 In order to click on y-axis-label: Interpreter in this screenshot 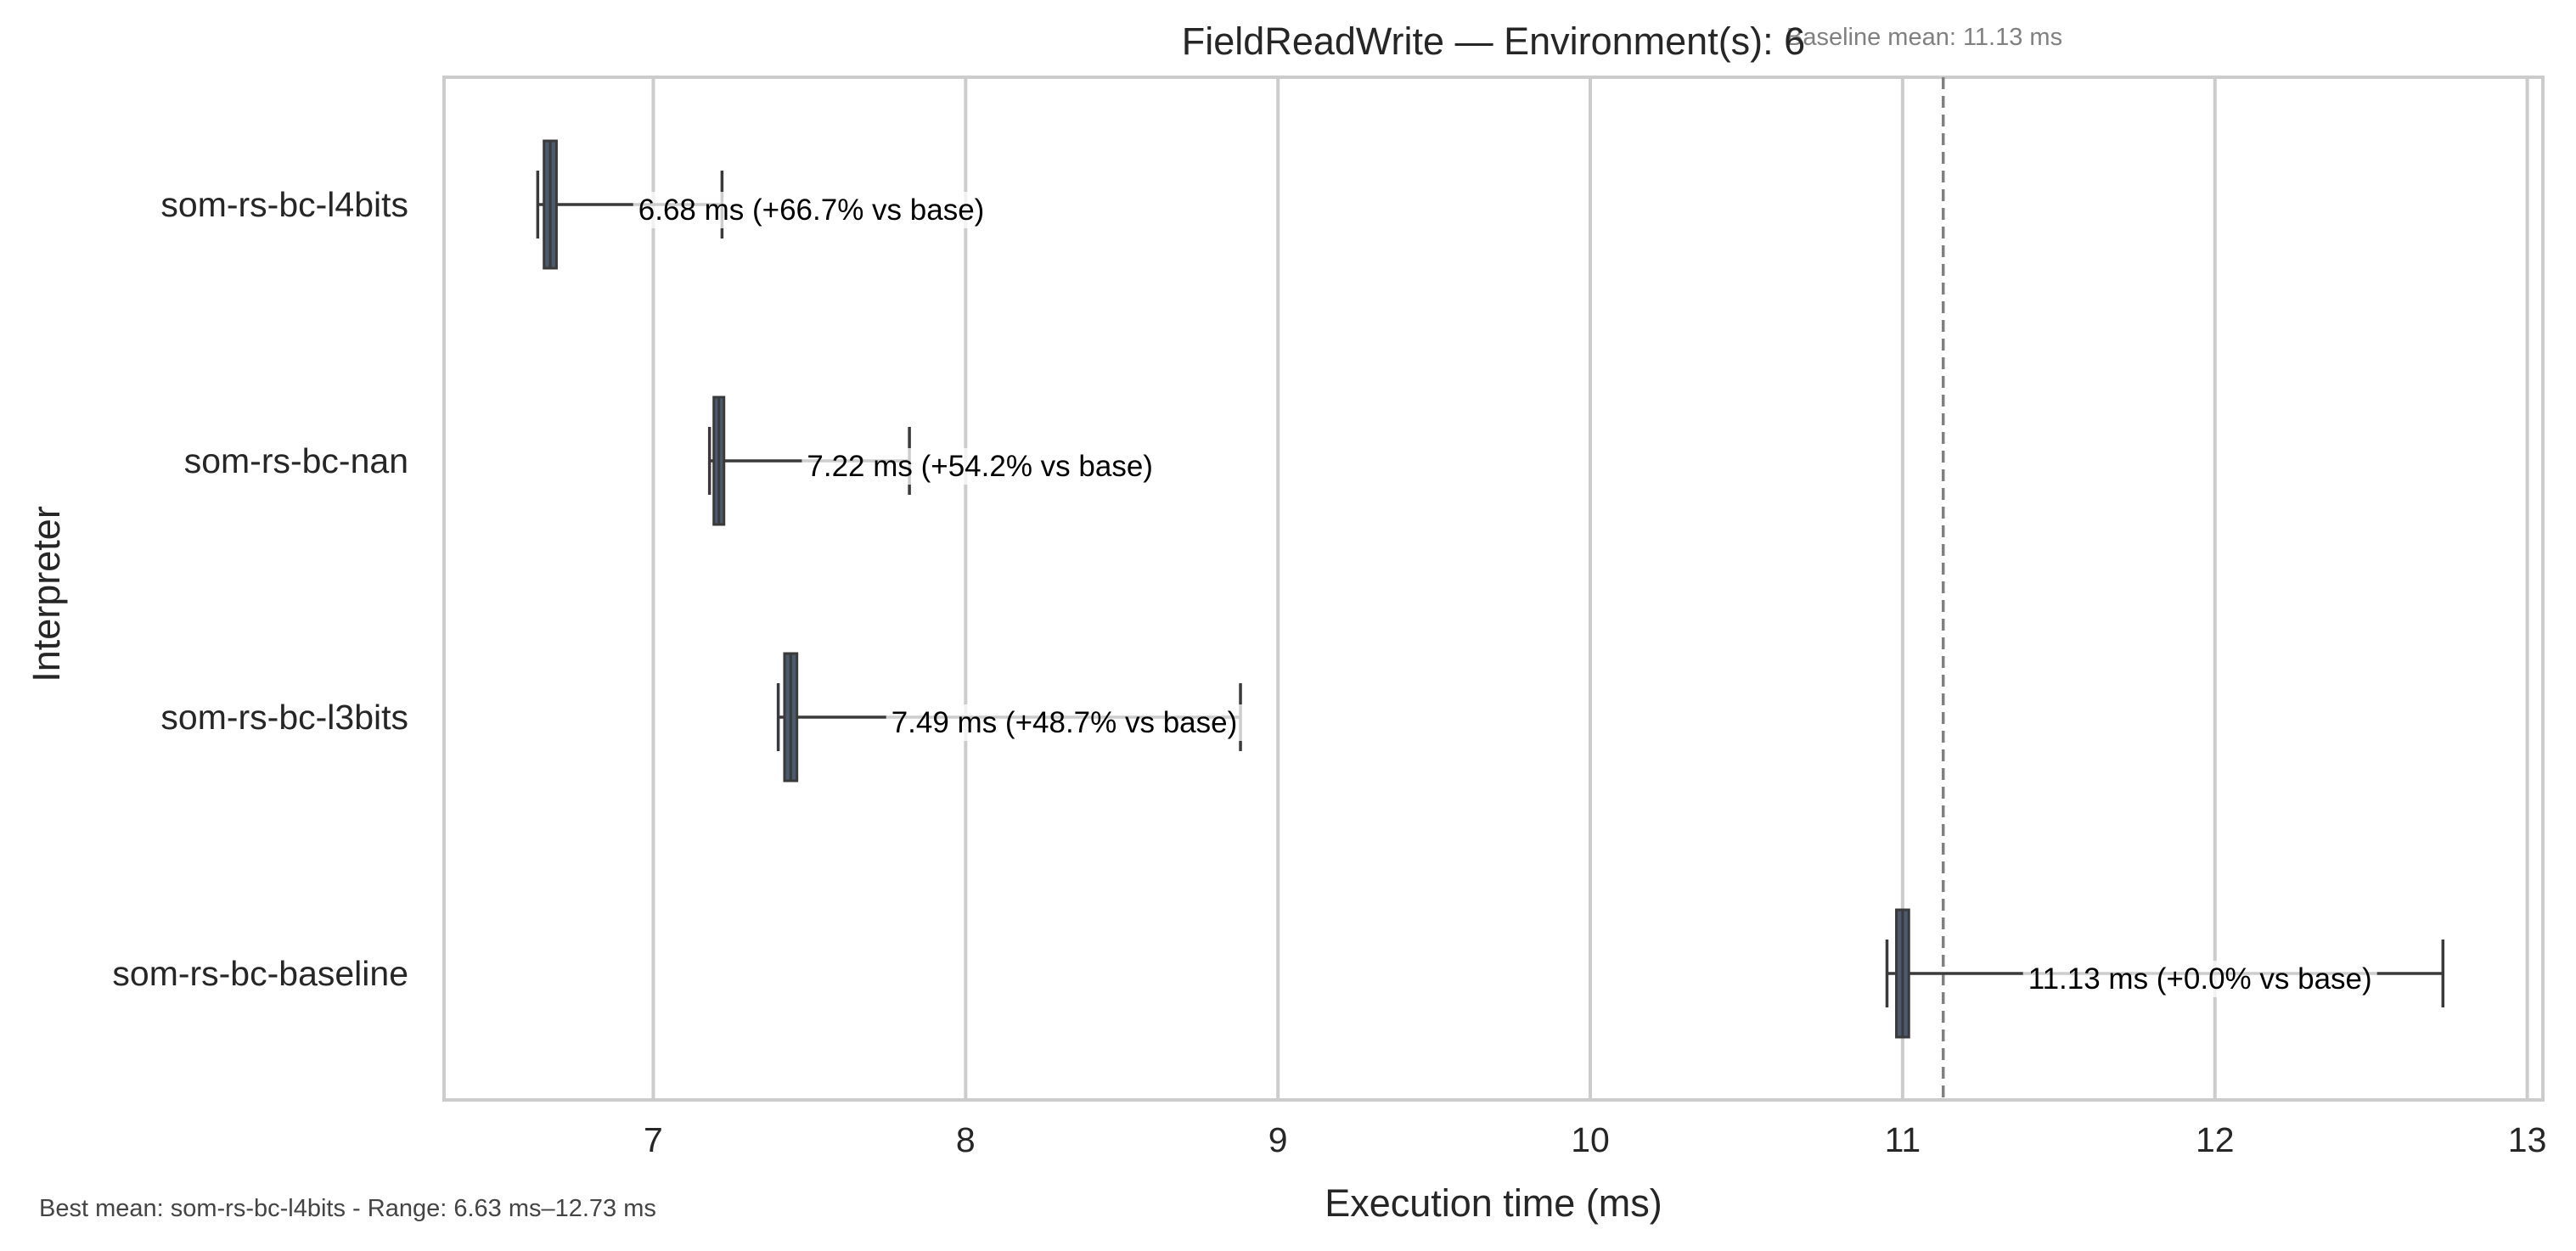, I will do `click(46, 594)`.